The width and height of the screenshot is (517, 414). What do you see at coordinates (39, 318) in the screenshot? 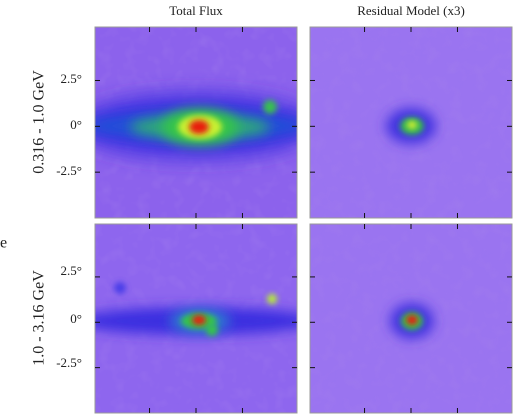
I see `row-label: 1.0 - 3.16 GeV` at bounding box center [39, 318].